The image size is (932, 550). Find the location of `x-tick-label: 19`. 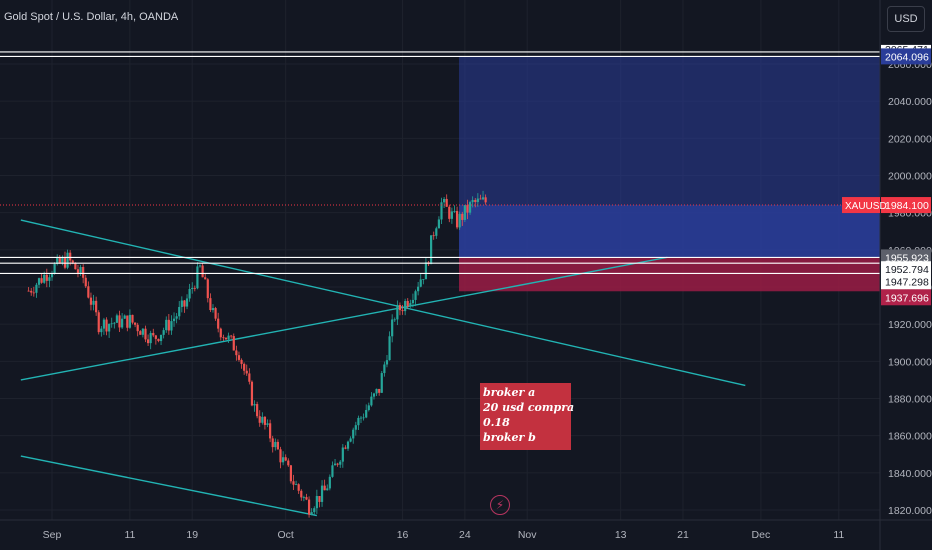

x-tick-label: 19 is located at coordinates (192, 535).